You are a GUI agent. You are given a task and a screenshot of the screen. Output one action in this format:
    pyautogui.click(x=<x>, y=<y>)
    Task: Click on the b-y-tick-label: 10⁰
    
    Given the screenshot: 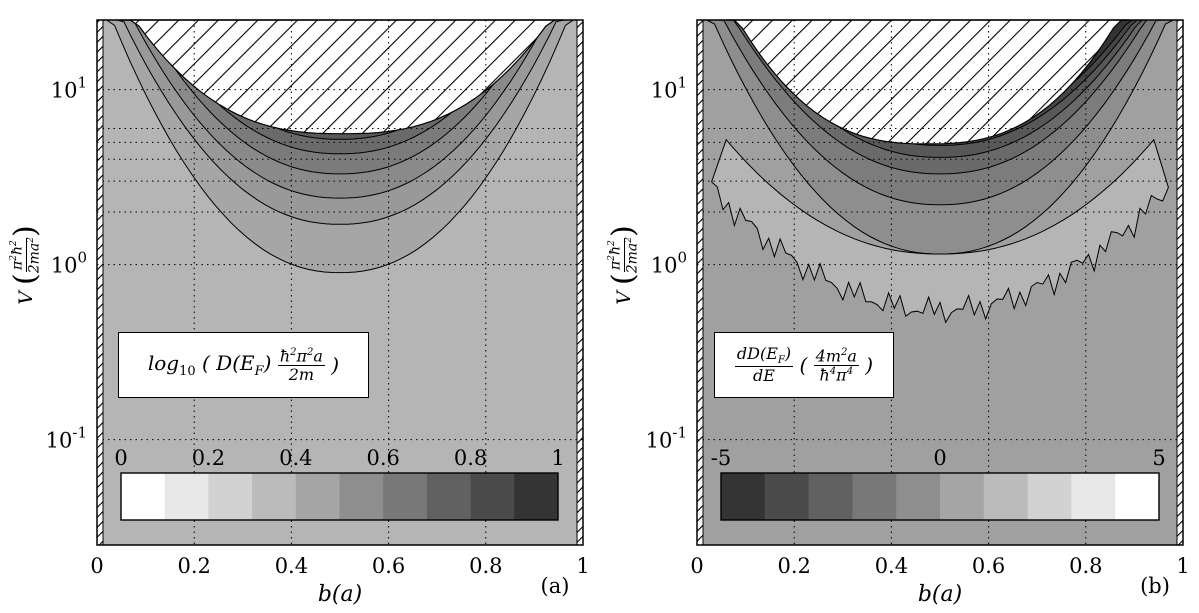 What is the action you would take?
    pyautogui.click(x=669, y=263)
    